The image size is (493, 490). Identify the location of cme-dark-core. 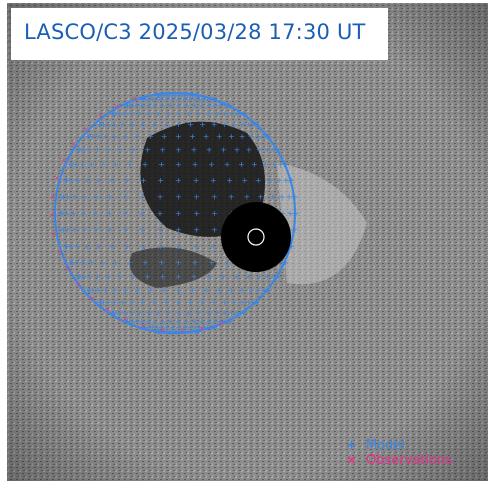
(202, 179).